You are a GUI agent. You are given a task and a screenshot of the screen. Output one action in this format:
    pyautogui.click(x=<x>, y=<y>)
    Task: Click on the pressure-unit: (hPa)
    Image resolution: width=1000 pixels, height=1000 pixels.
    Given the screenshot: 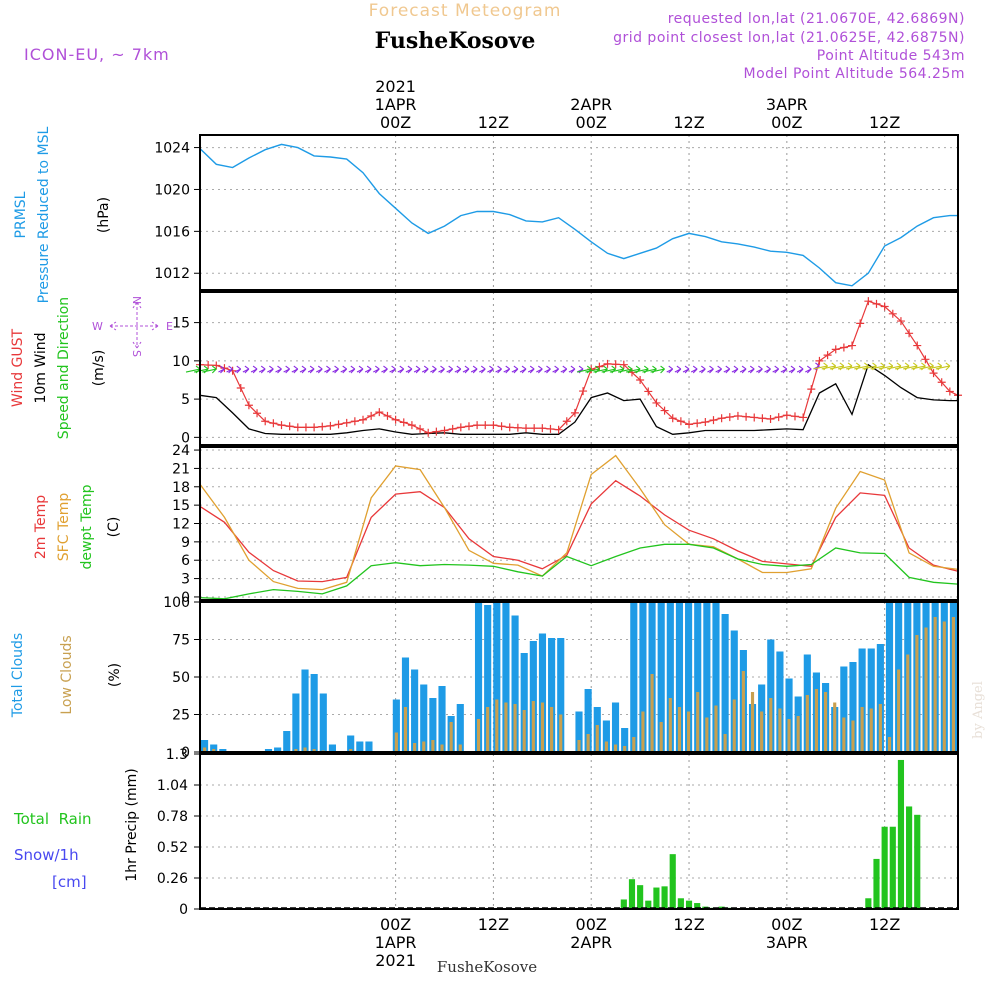 What is the action you would take?
    pyautogui.click(x=104, y=215)
    